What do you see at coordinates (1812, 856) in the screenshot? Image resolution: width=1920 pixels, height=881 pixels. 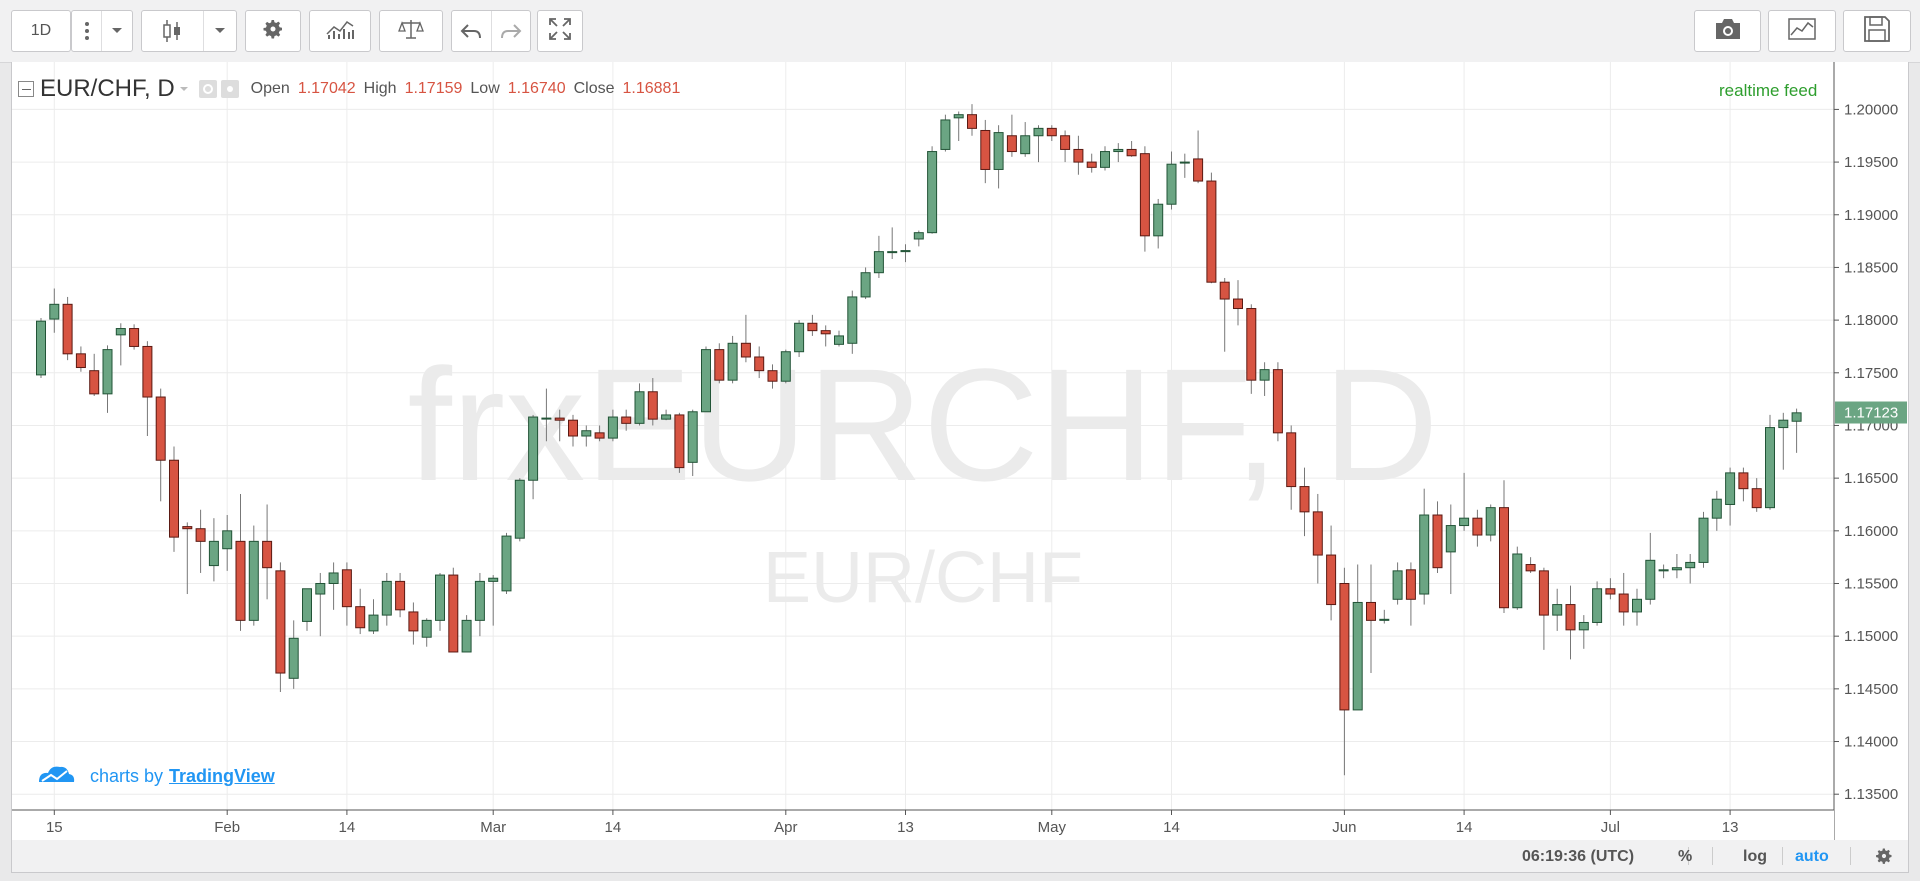 I see `auto-scale-toggle: auto` at bounding box center [1812, 856].